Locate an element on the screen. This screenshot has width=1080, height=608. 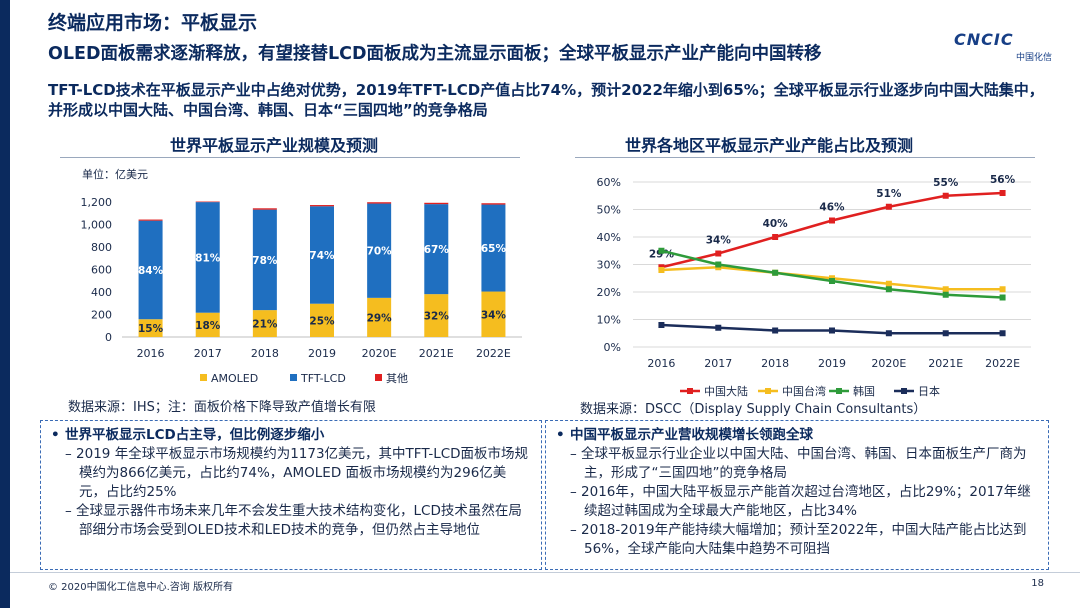
footer-rule is located at coordinates (545, 572).